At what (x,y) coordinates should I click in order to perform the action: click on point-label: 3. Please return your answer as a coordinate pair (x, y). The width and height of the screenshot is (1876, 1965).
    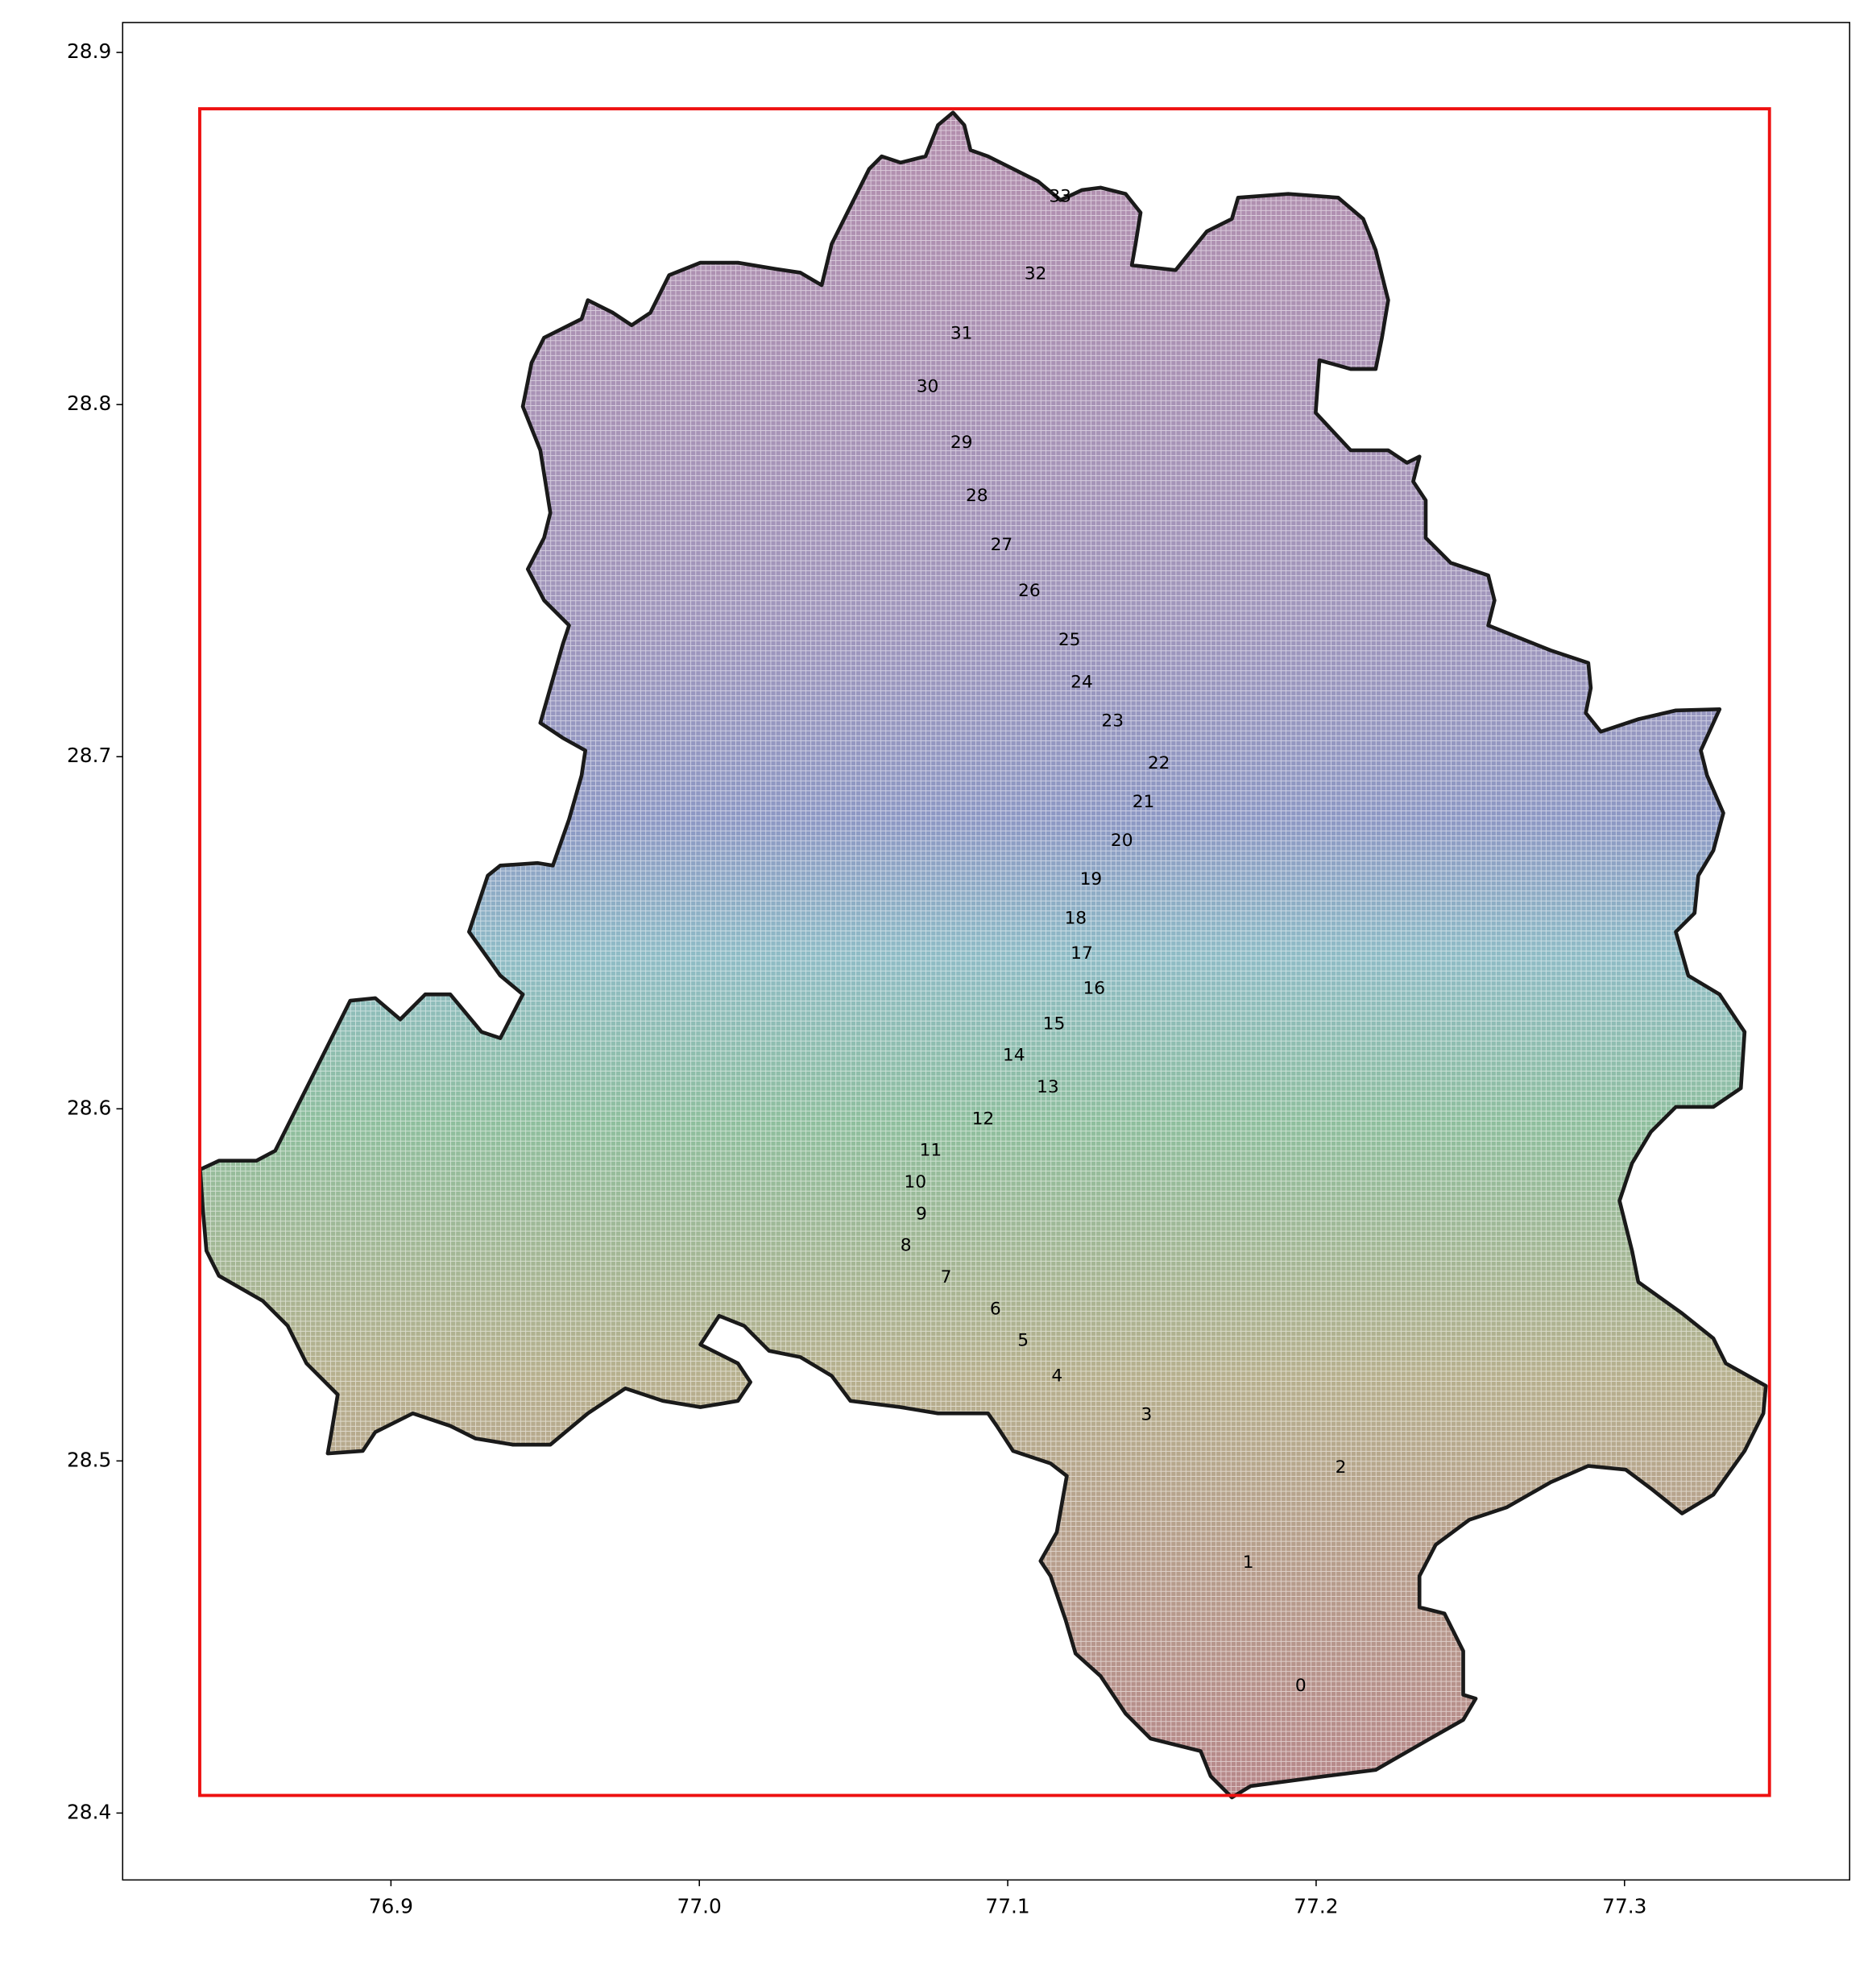
    Looking at the image, I should click on (1146, 1415).